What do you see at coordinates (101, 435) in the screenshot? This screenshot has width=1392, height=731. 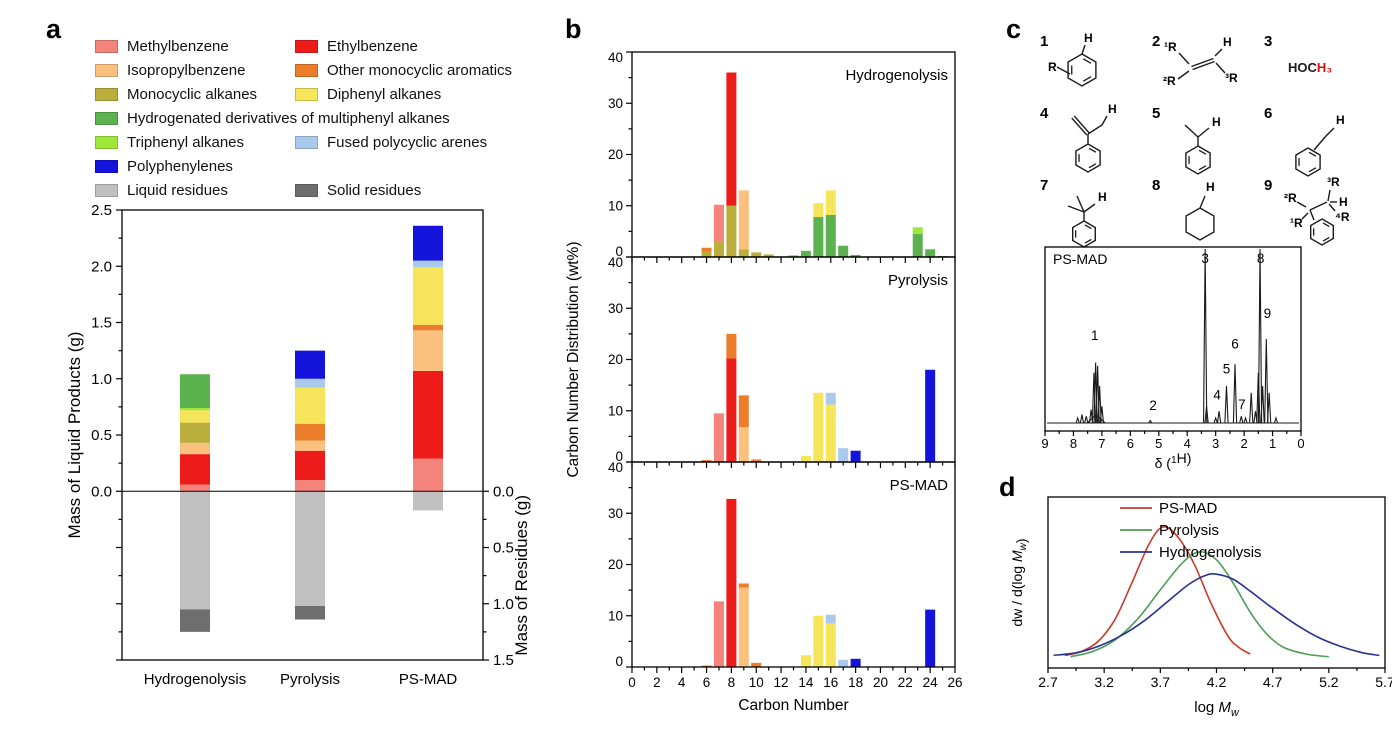 I see `a-left-tick-label: 0.5` at bounding box center [101, 435].